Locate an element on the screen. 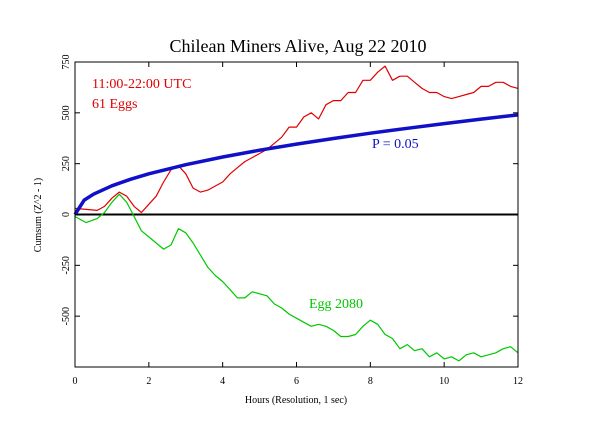  x-tick-label: 10 is located at coordinates (444, 381).